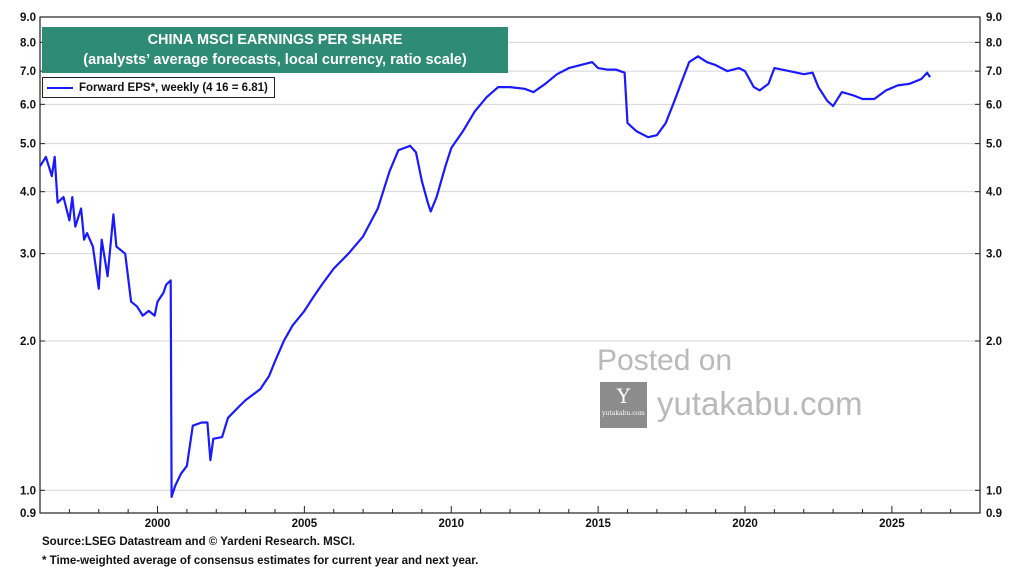 The image size is (1024, 571). What do you see at coordinates (745, 524) in the screenshot?
I see `x-tick-label: 2020` at bounding box center [745, 524].